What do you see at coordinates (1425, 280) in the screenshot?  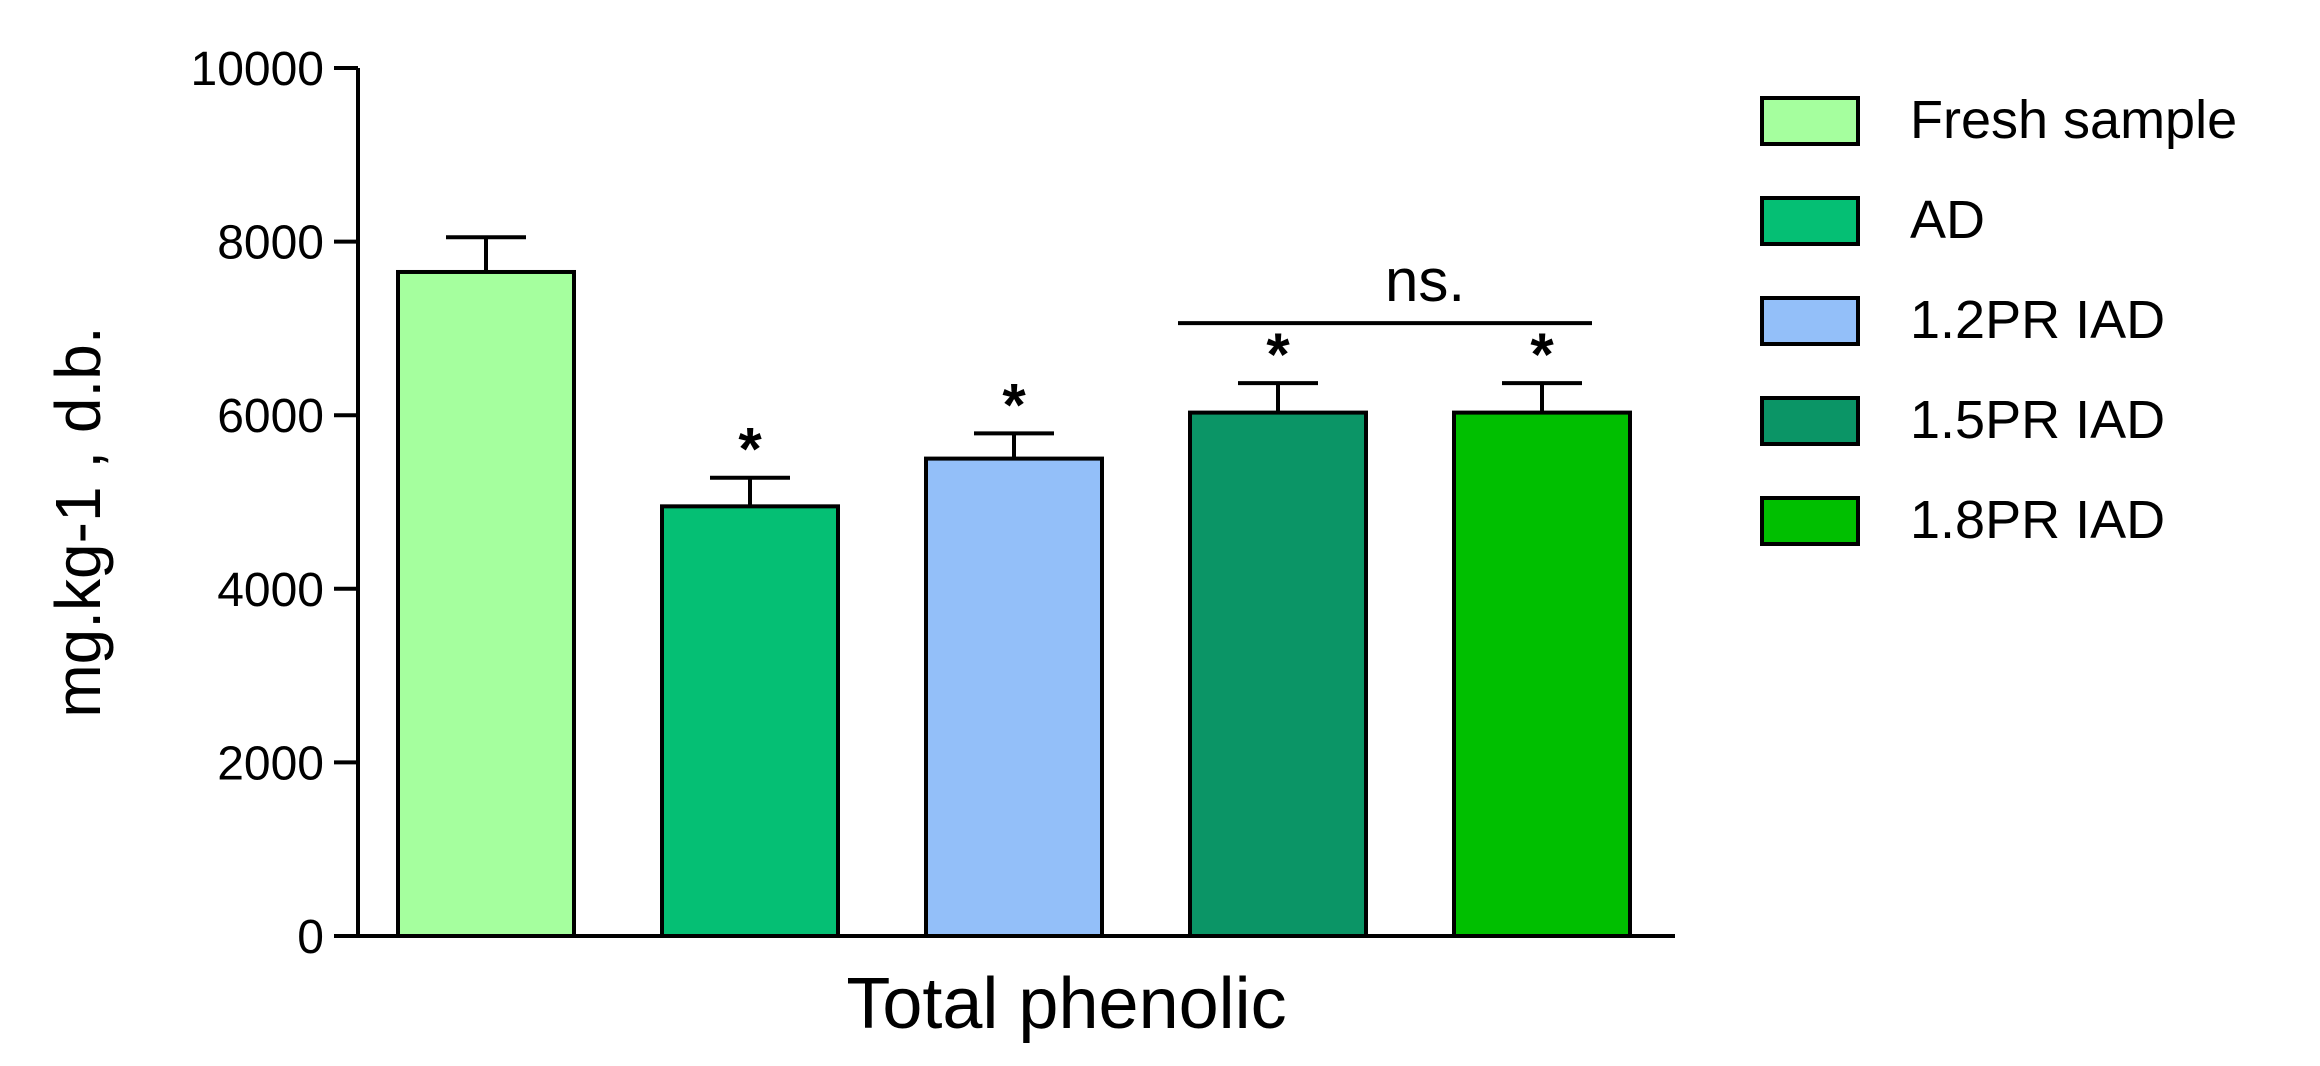 I see `comparison-label: ns.` at bounding box center [1425, 280].